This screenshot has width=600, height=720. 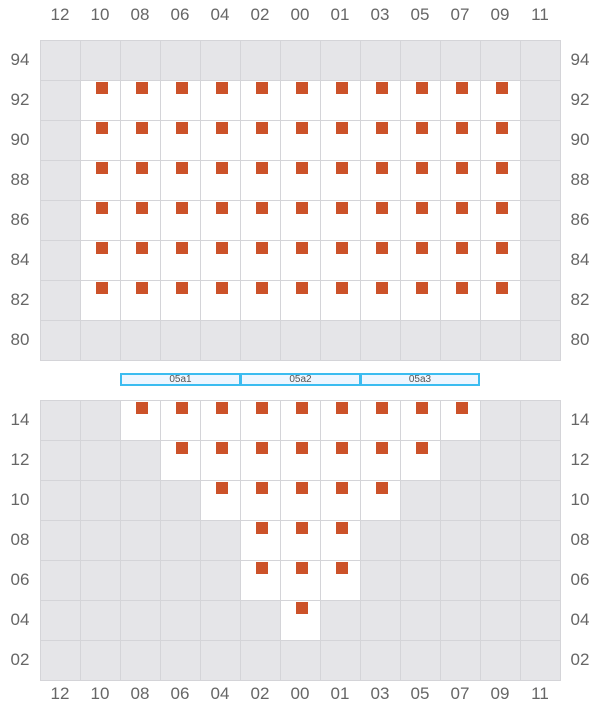 I want to click on section-label-05a1: 05a1, so click(x=180, y=379).